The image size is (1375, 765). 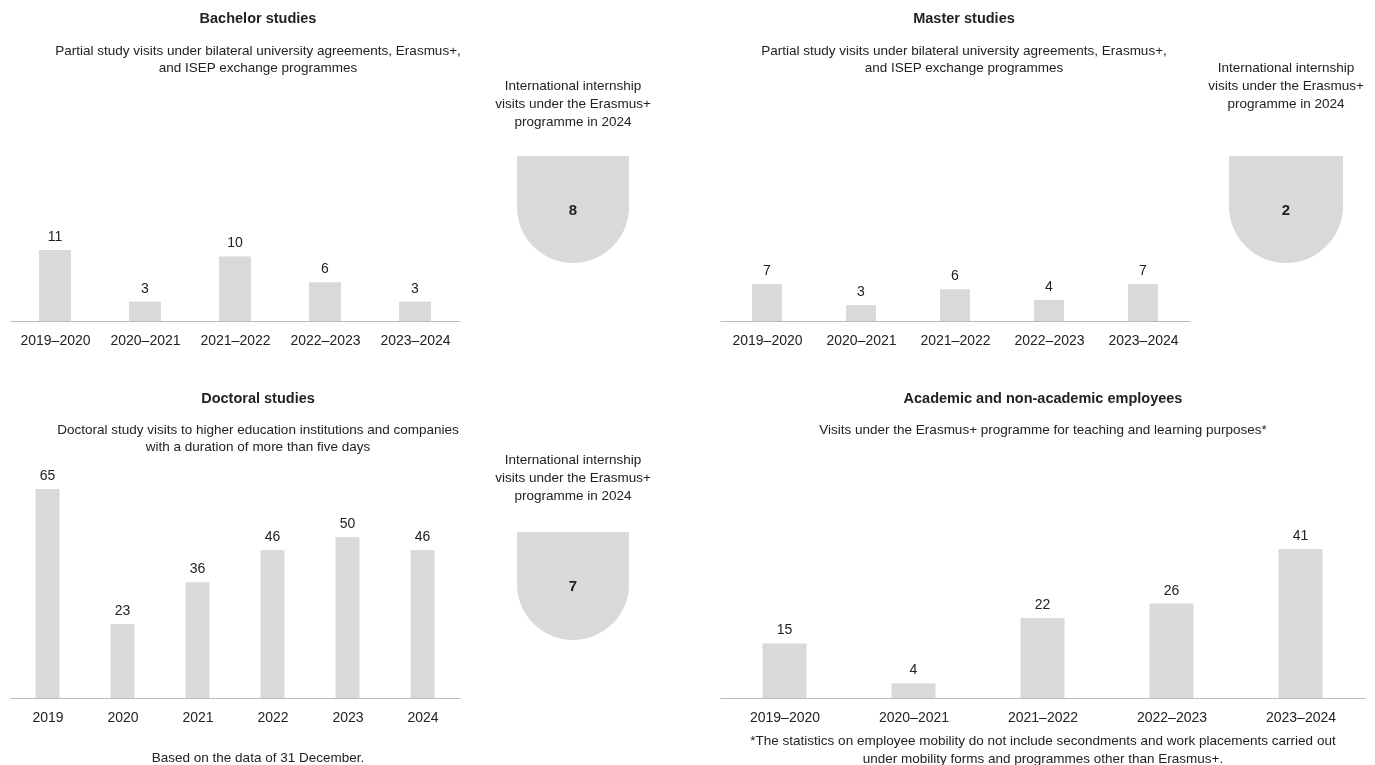 I want to click on chart-subtitle: Visits under the Erasmus+ programme for teaching and learning purposes*, so click(x=1043, y=429).